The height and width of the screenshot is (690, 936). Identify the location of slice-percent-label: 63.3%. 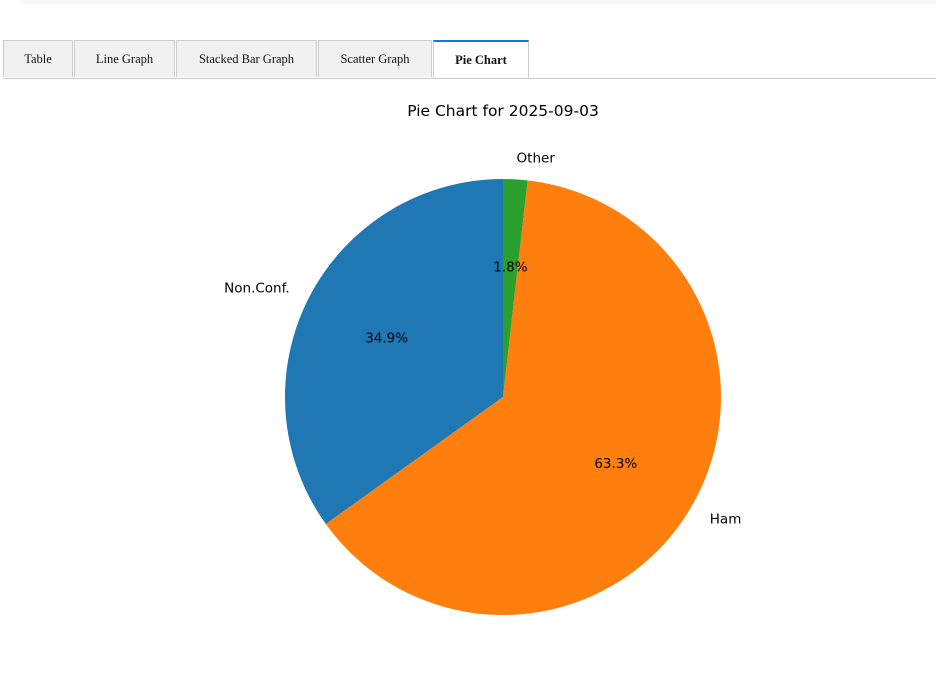
(615, 464).